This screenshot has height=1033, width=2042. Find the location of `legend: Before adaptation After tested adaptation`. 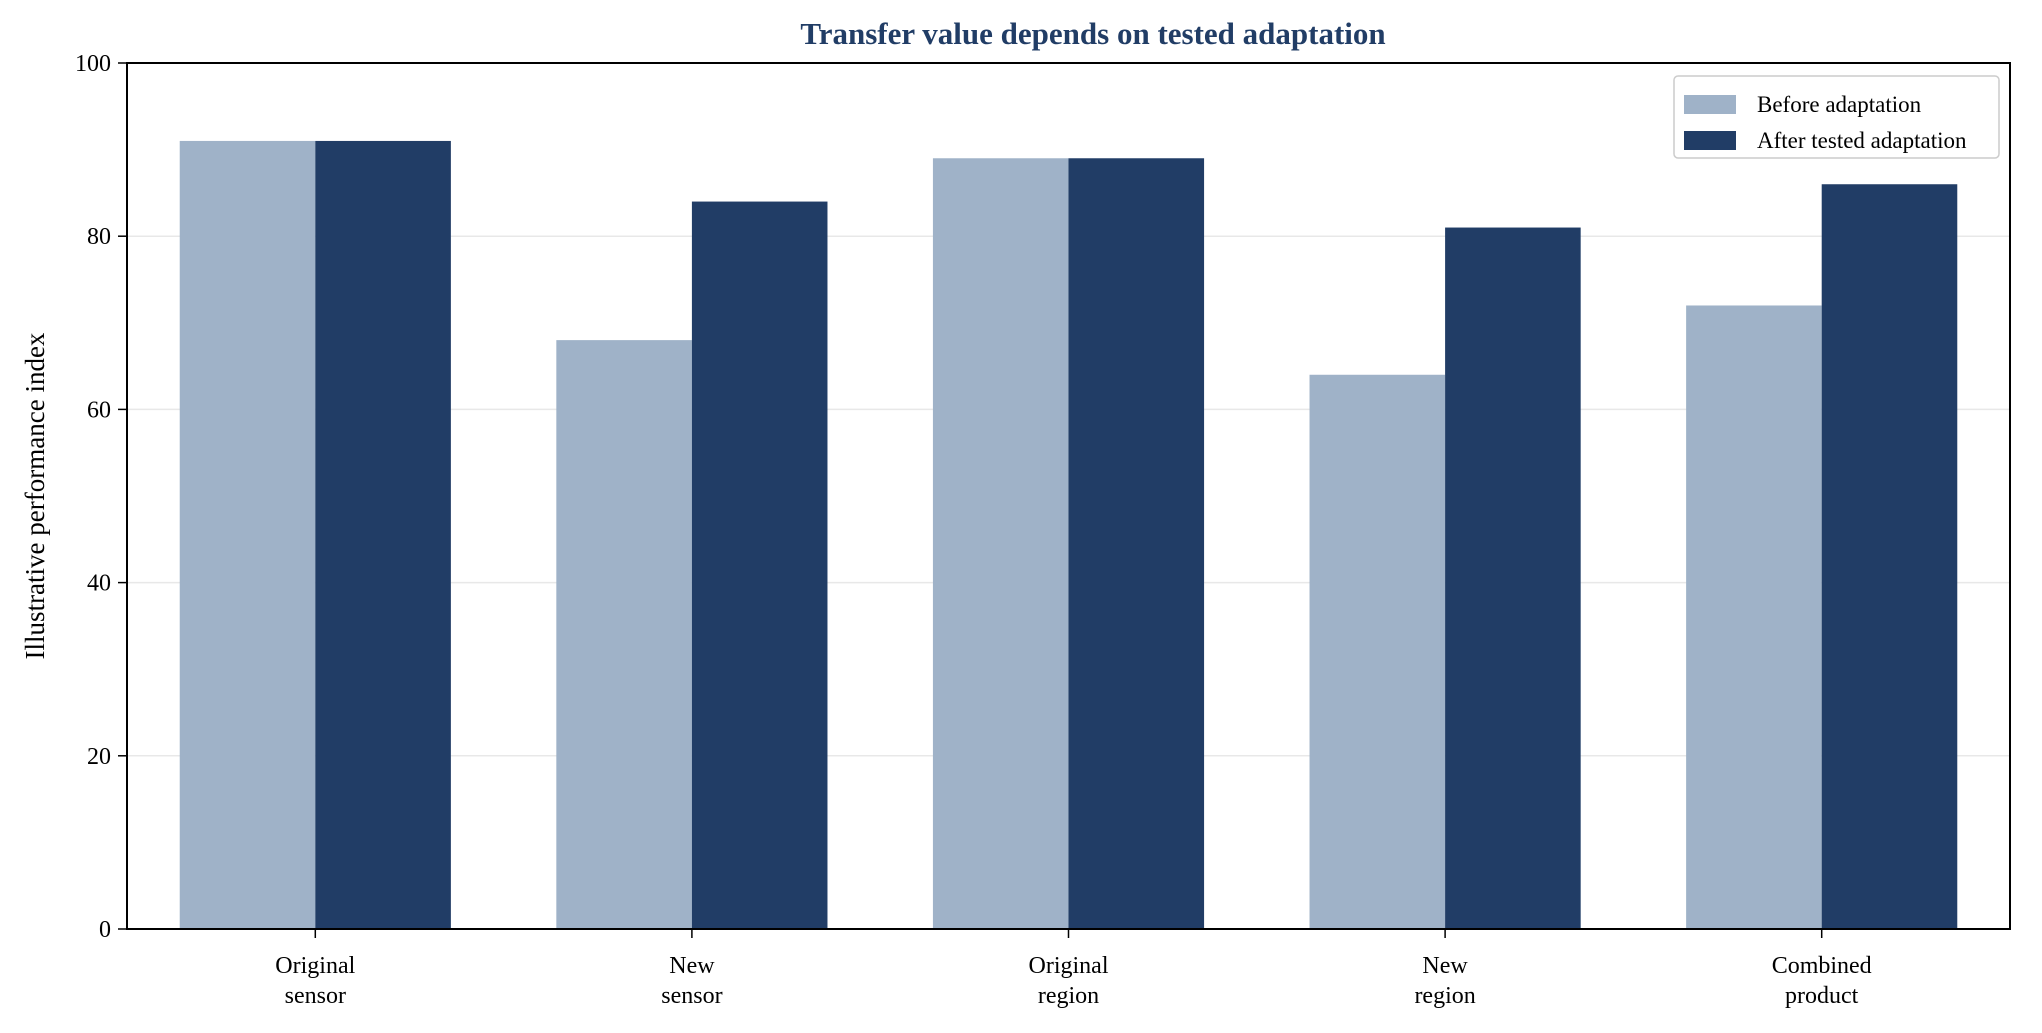

legend: Before adaptation After tested adaptation is located at coordinates (1836, 117).